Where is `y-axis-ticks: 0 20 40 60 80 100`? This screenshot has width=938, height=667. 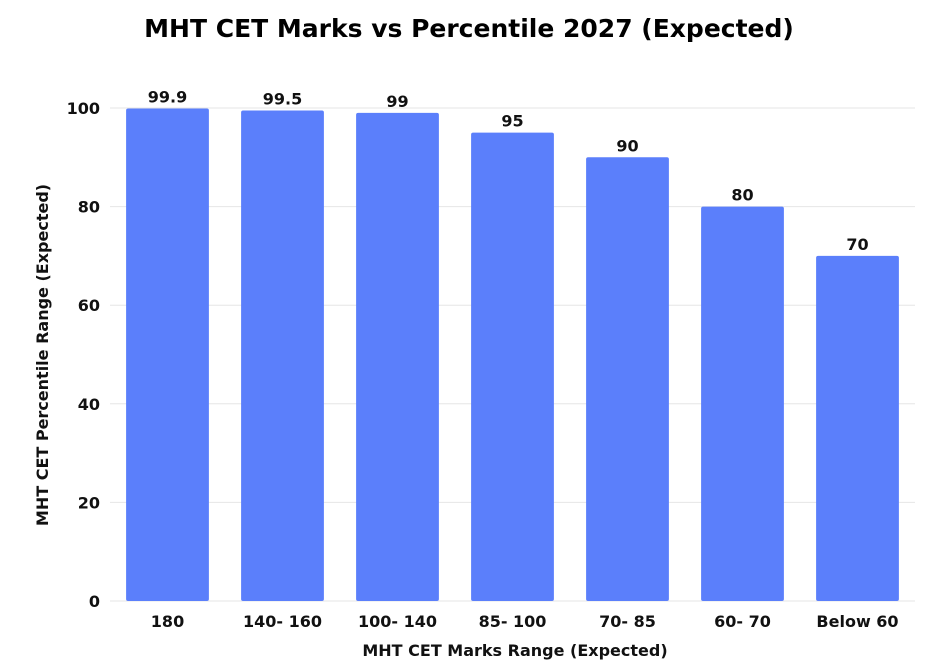
y-axis-ticks: 0 20 40 60 80 100 is located at coordinates (83, 355).